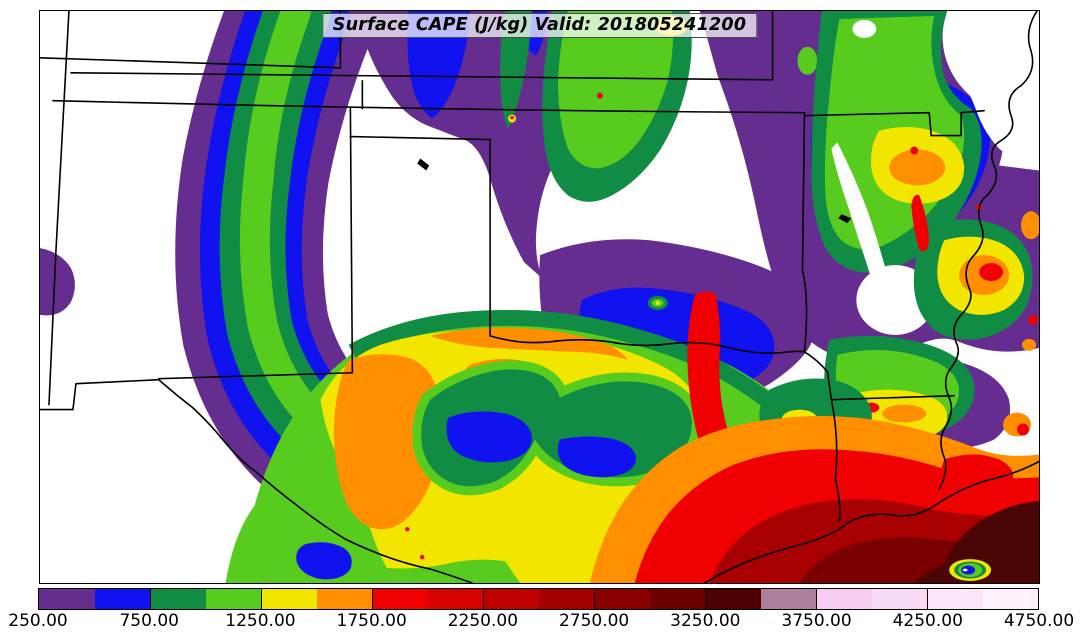  What do you see at coordinates (927, 621) in the screenshot?
I see `colorbar-tick-label: 4250.00` at bounding box center [927, 621].